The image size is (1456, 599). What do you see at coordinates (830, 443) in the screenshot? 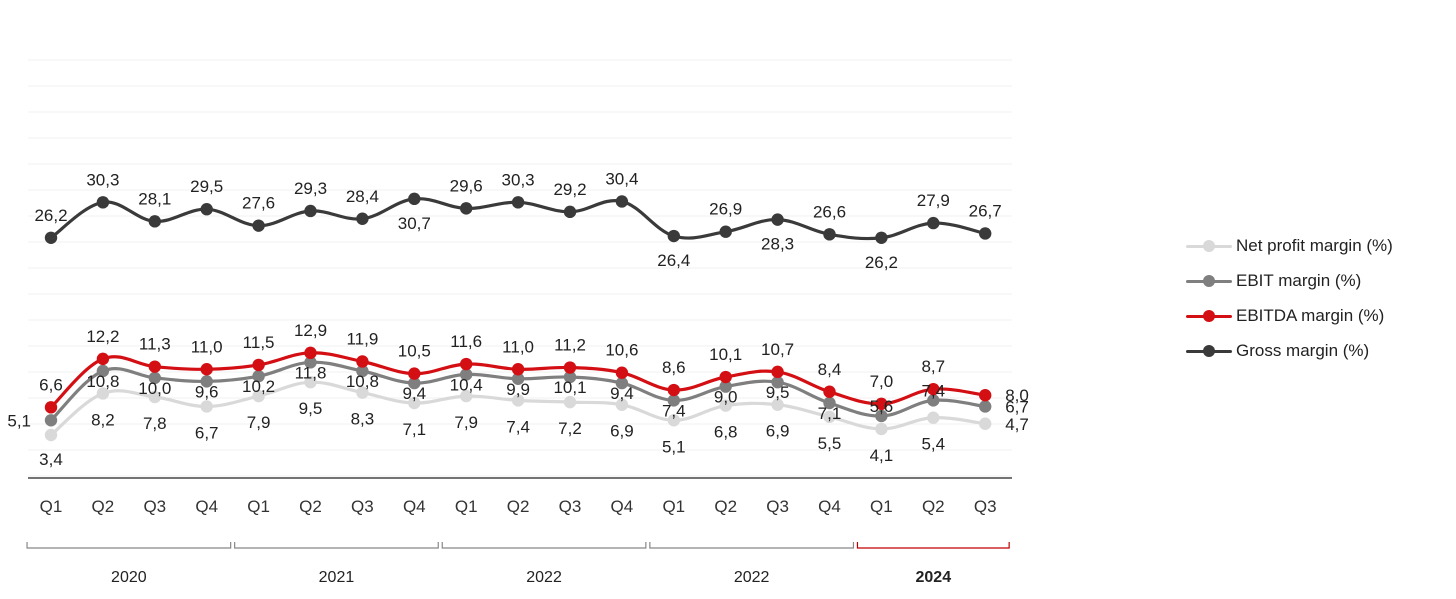
I see `data-label-net-profit: 5,5` at bounding box center [830, 443].